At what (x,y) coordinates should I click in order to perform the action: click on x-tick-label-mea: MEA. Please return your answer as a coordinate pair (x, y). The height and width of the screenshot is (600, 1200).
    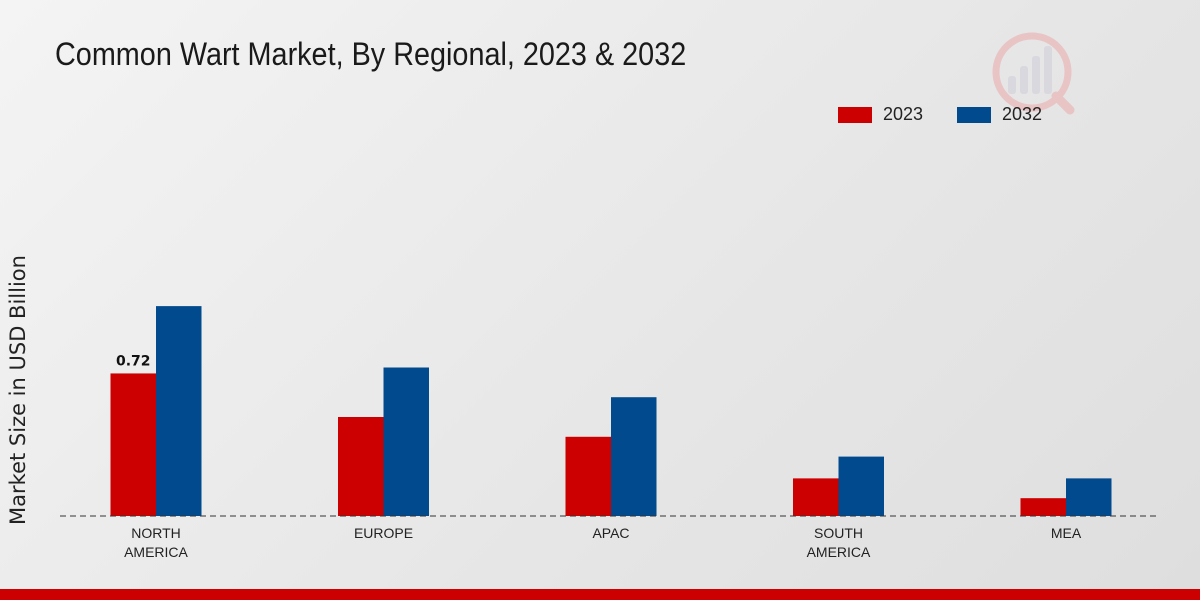
    Looking at the image, I should click on (1066, 533).